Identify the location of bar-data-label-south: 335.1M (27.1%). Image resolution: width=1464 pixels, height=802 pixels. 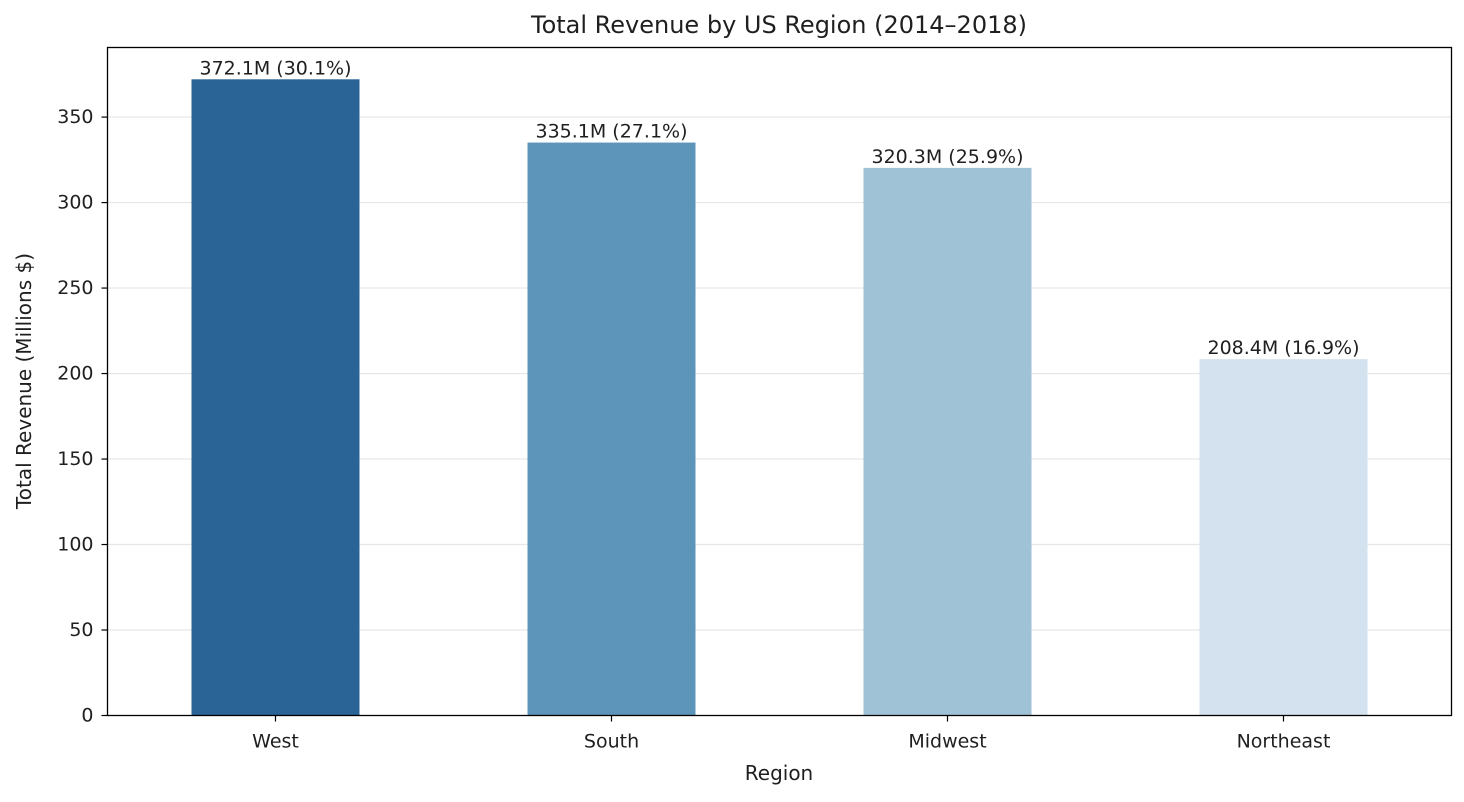
(611, 132).